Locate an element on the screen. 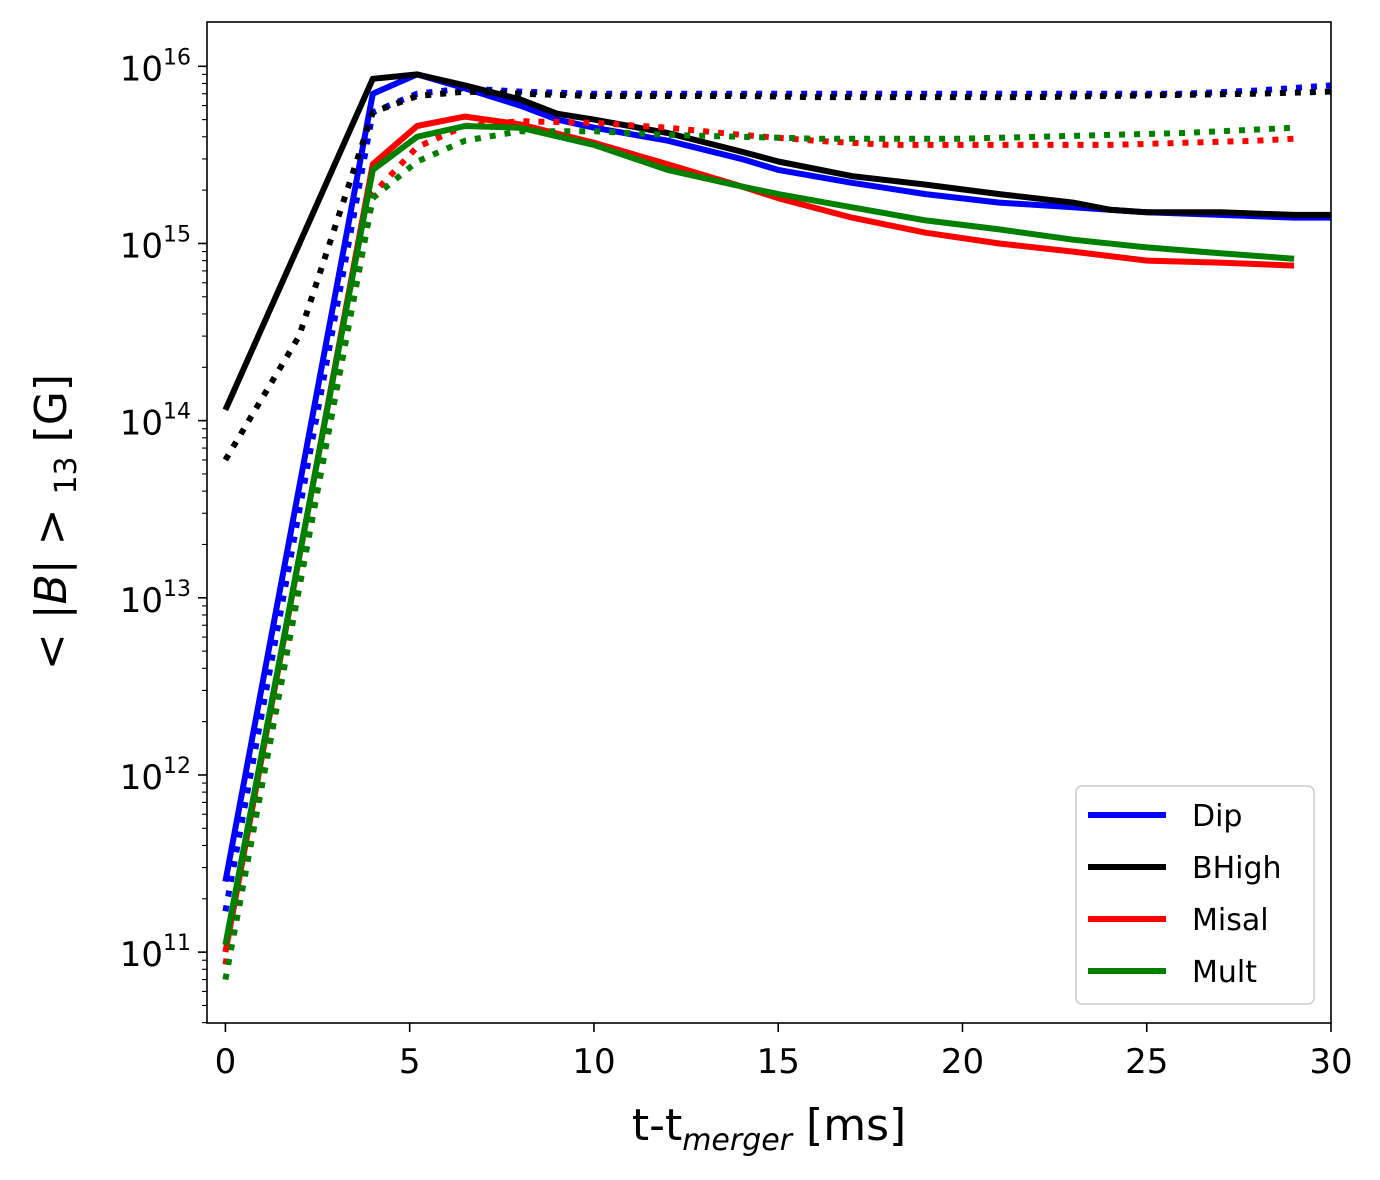  x-axis-ticks: 0 5 10 15 20 25 30 is located at coordinates (784, 1052).